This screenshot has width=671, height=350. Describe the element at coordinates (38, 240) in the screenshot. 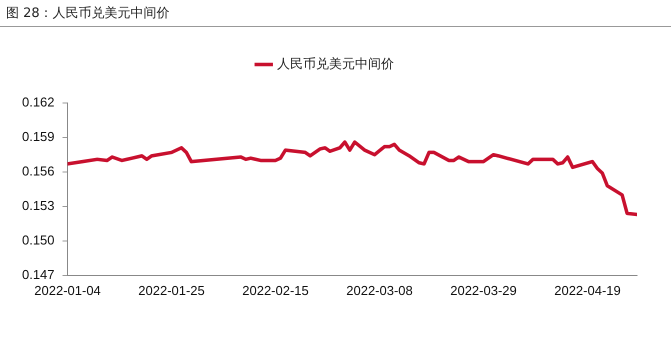

I see `y-tick-label: 0.150` at that location.